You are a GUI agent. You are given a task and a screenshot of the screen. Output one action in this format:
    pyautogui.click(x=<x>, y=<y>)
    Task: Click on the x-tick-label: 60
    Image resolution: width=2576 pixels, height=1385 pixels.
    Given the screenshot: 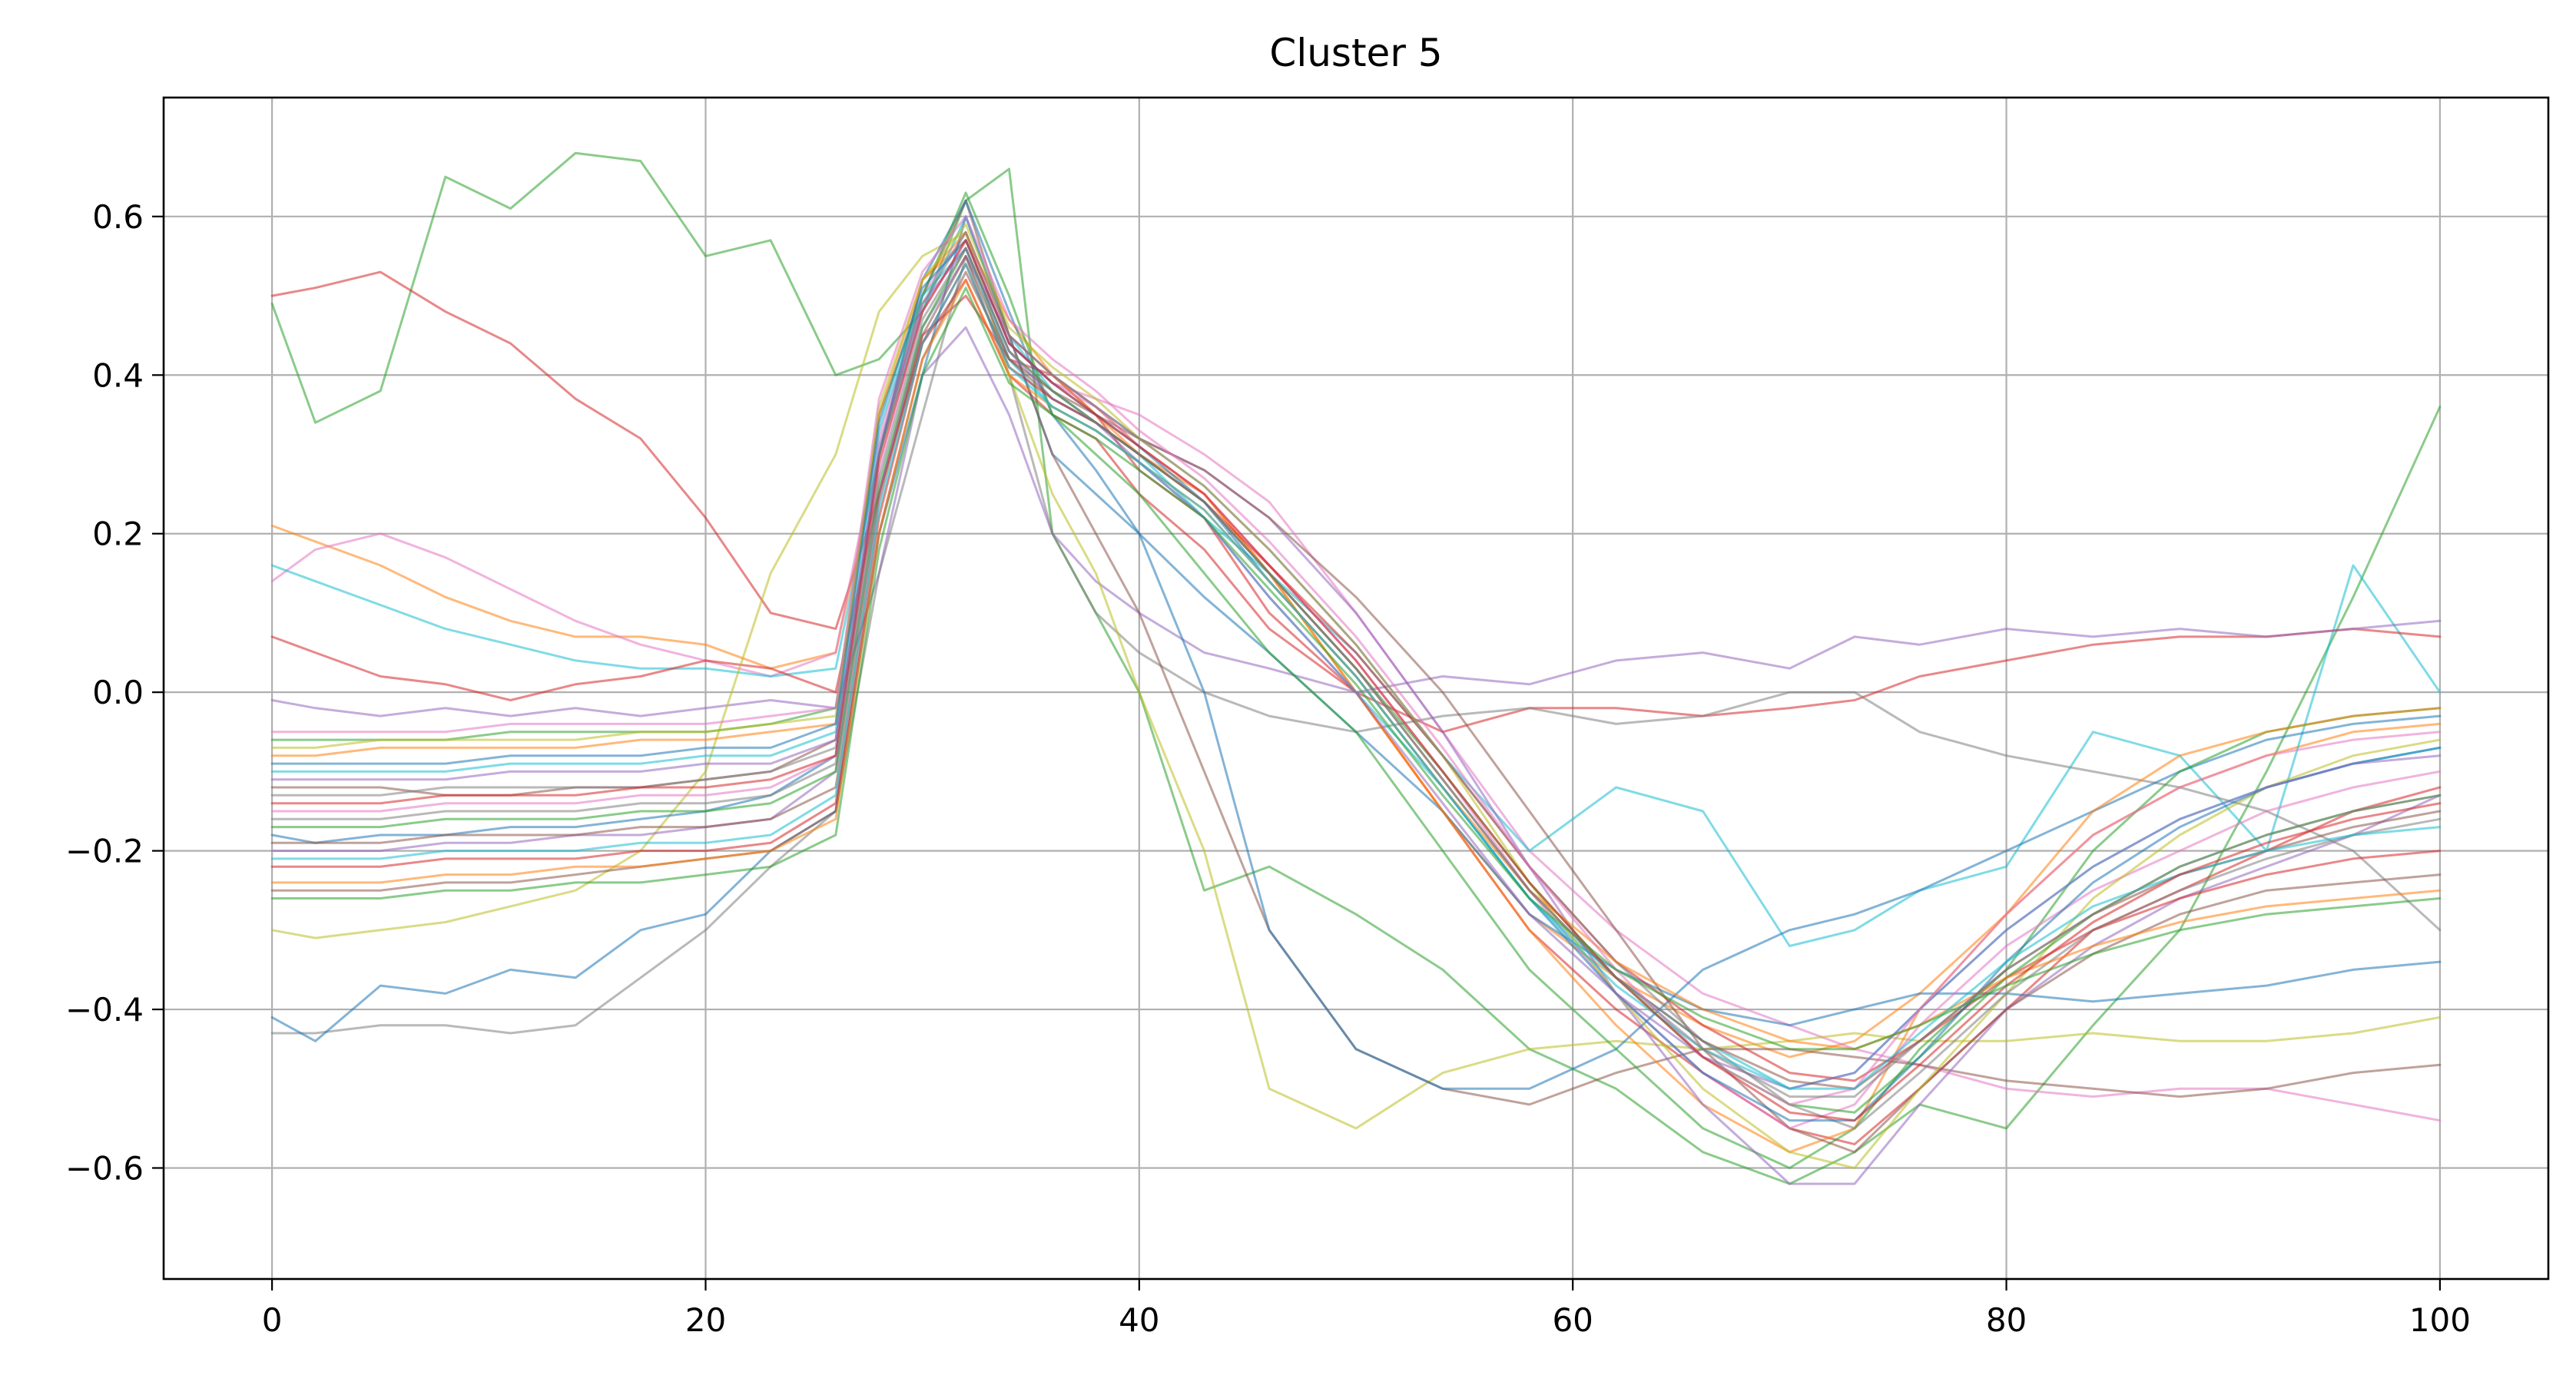 What is the action you would take?
    pyautogui.click(x=1572, y=1320)
    